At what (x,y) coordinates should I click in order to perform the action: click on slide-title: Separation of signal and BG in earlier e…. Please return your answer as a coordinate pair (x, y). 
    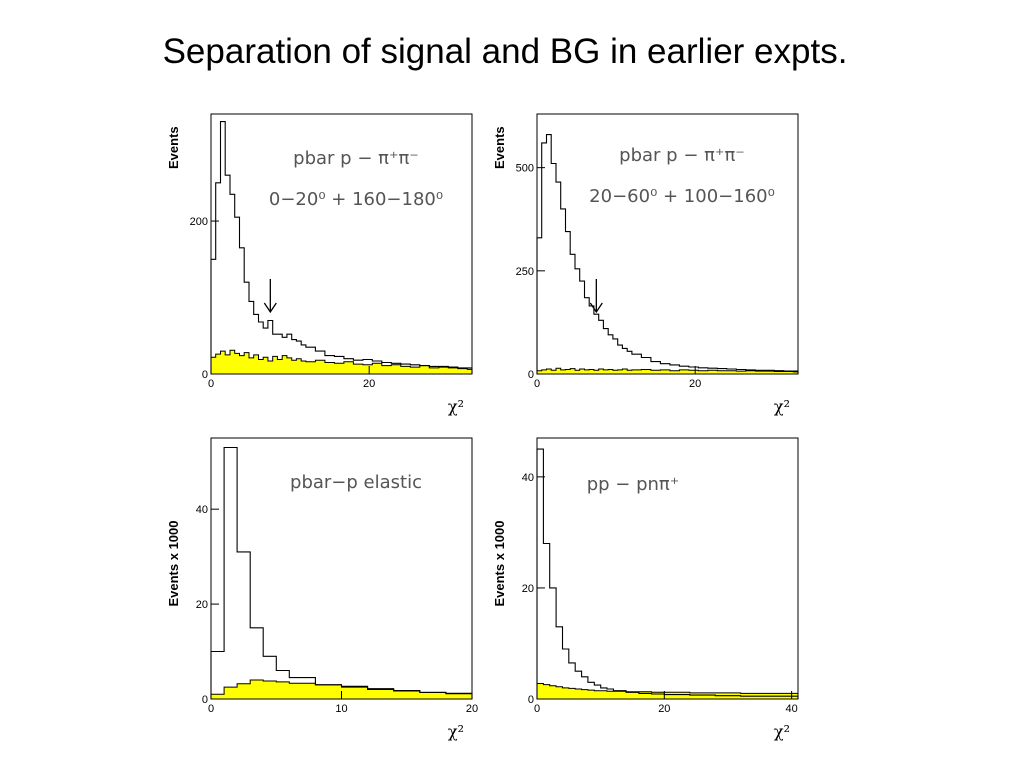
    Looking at the image, I should click on (505, 51).